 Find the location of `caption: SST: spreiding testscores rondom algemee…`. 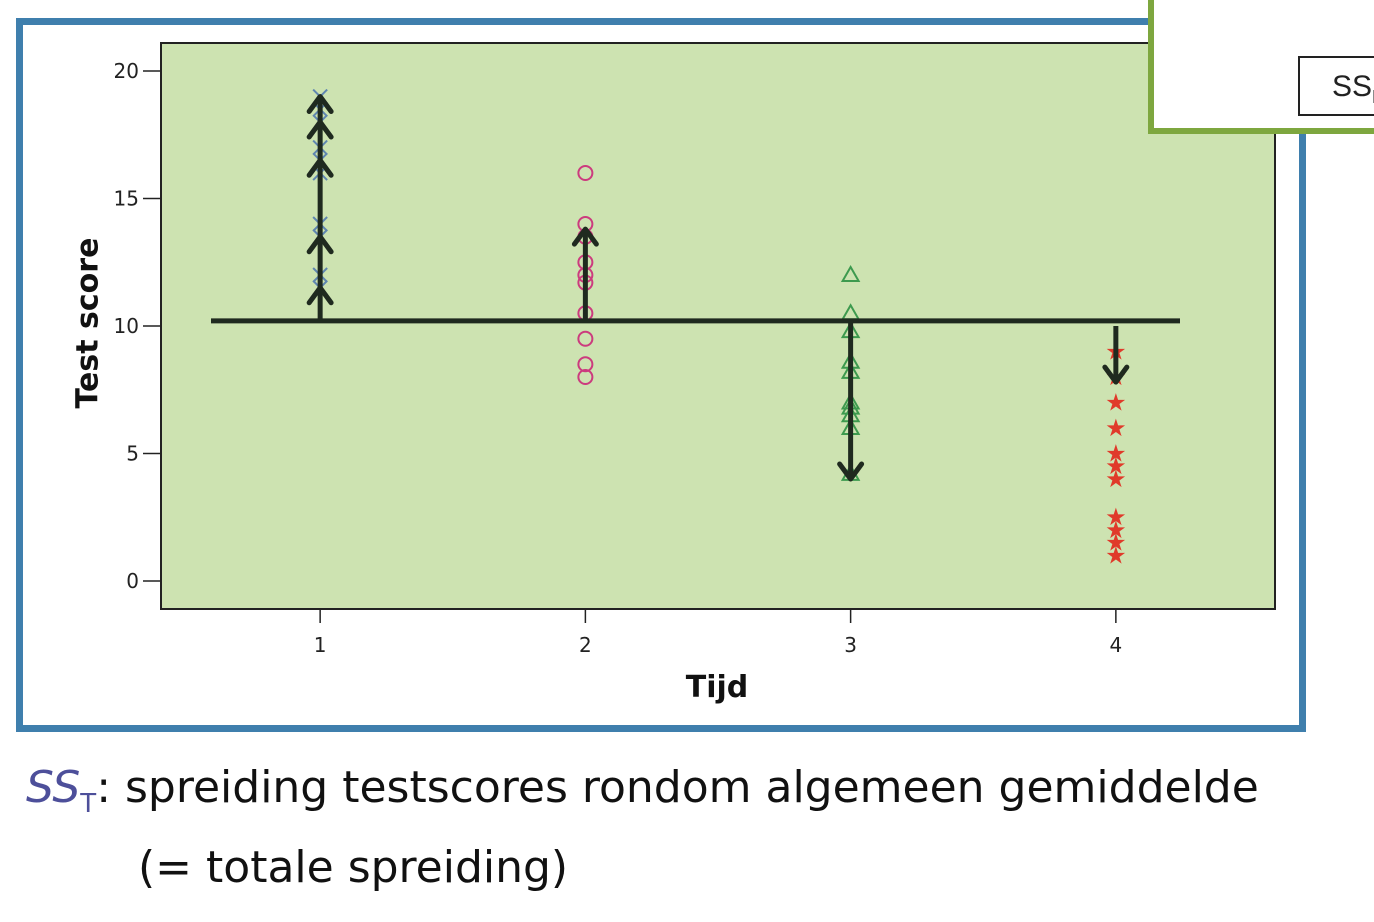

caption: SST: spreiding testscores rondom algemee… is located at coordinates (642, 828).